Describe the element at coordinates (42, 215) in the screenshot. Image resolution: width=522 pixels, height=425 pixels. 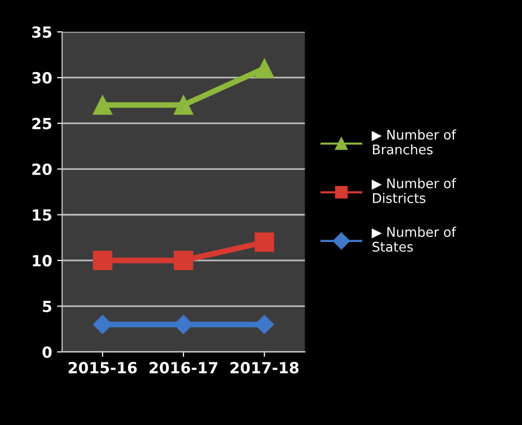
I see `y-tick-label: 15` at that location.